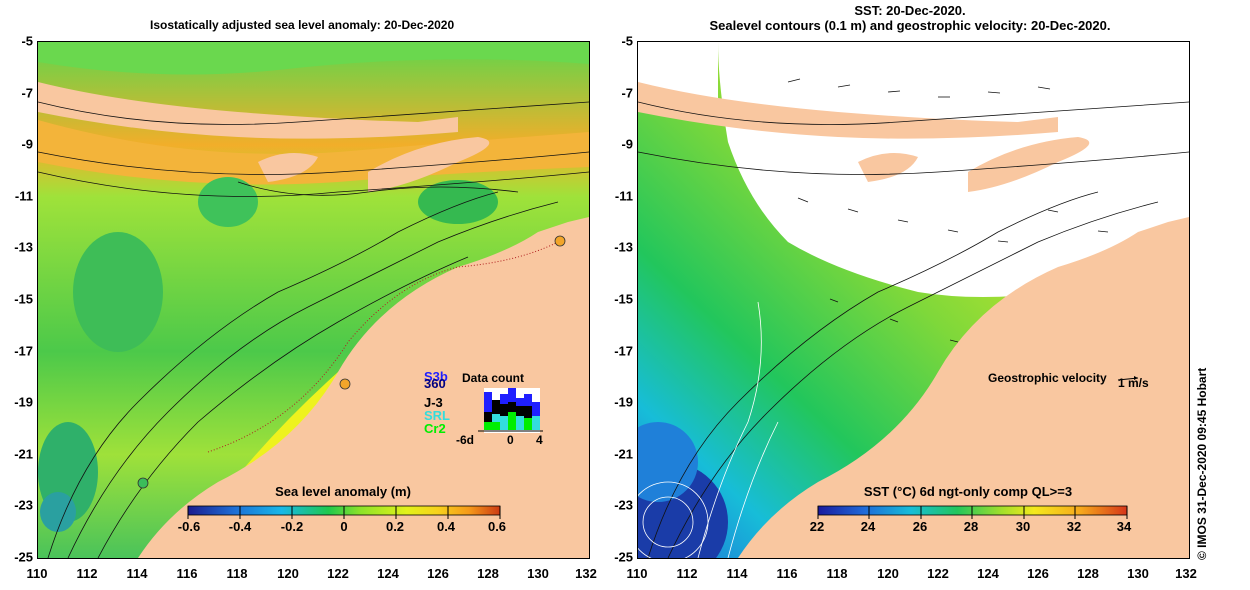 The height and width of the screenshot is (590, 1250). Describe the element at coordinates (465, 440) in the screenshot. I see `data-count-tick-neg6: -6d` at that location.